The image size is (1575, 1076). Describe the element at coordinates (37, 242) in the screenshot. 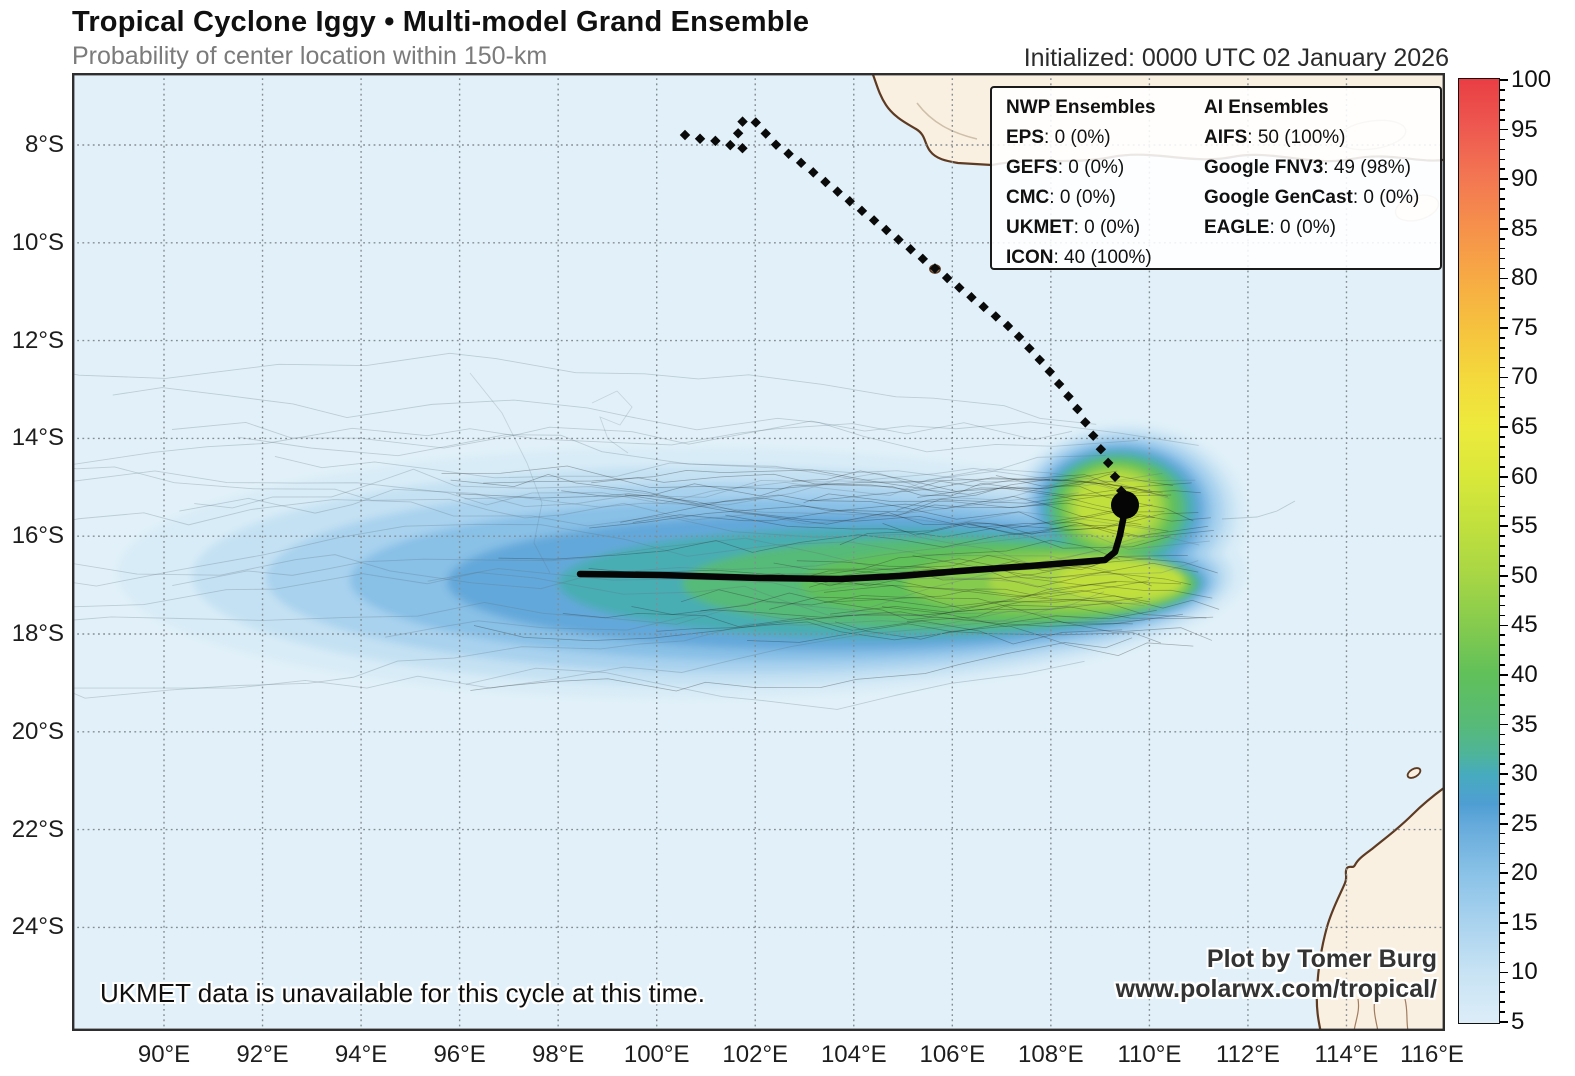

I see `lat-tick-10: 10°S` at that location.